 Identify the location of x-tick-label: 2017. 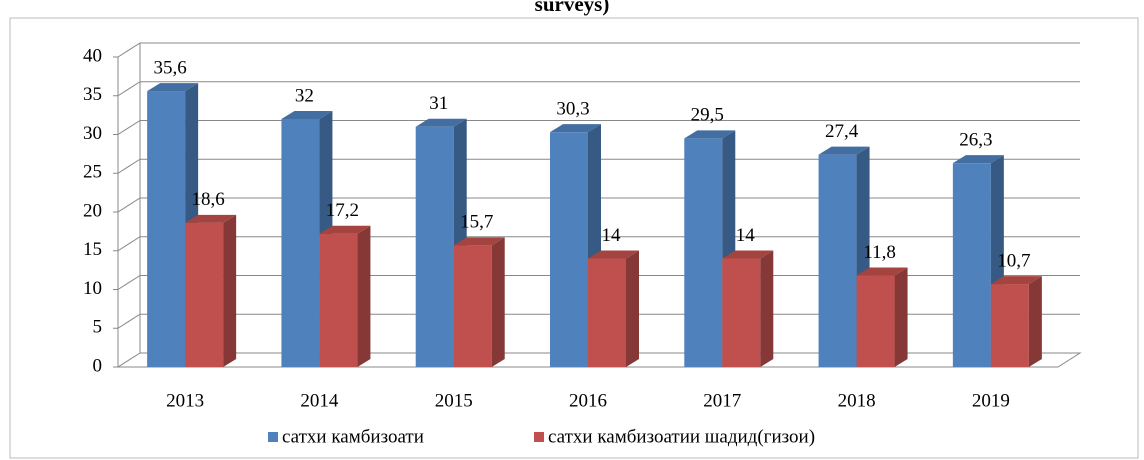
(722, 400).